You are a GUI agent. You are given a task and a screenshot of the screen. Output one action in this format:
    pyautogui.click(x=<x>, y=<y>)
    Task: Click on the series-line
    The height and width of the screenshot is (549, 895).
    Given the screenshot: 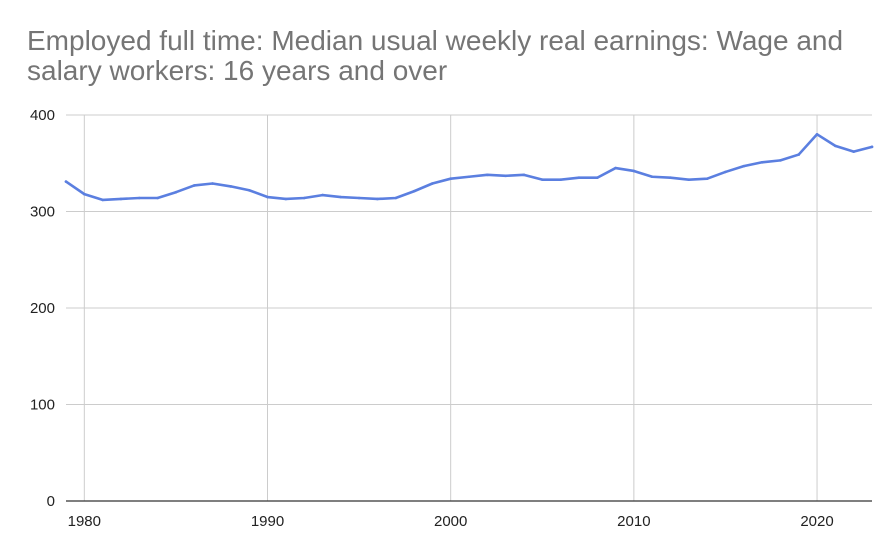 What is the action you would take?
    pyautogui.click(x=469, y=167)
    